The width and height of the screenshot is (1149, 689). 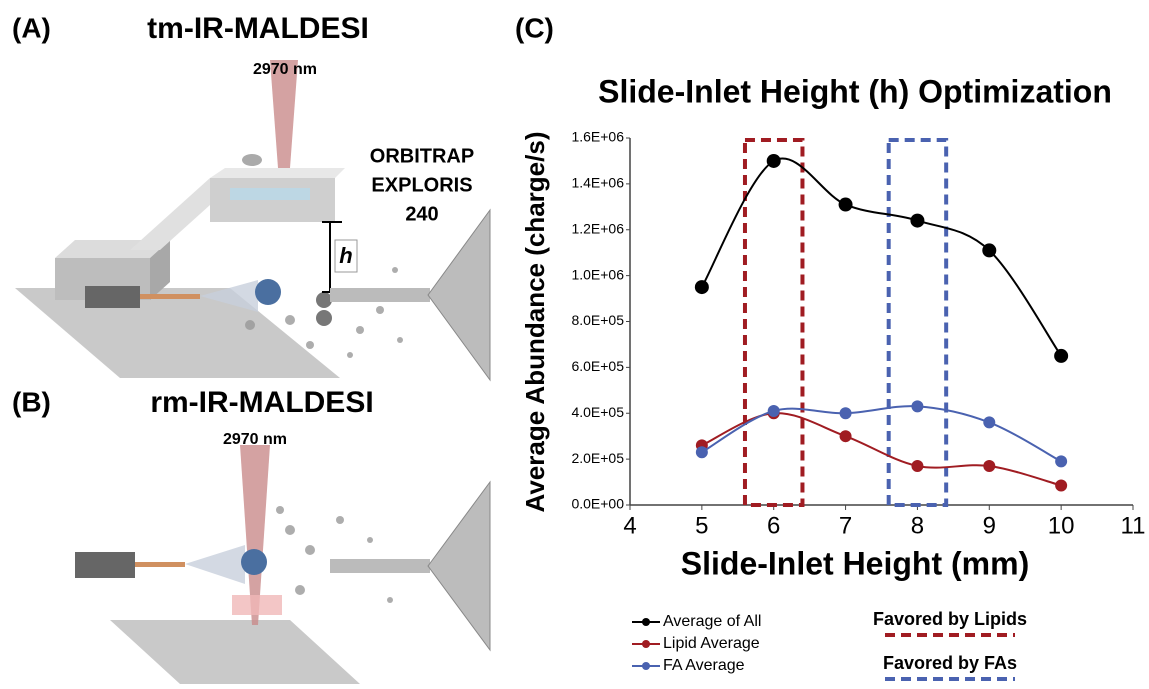 What do you see at coordinates (421, 185) in the screenshot?
I see `instrument: EXPLORIS` at bounding box center [421, 185].